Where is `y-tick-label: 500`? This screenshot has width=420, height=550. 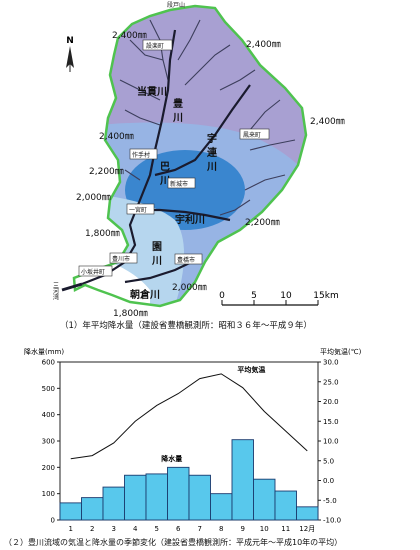
y-tick-label: 500 is located at coordinates (48, 389).